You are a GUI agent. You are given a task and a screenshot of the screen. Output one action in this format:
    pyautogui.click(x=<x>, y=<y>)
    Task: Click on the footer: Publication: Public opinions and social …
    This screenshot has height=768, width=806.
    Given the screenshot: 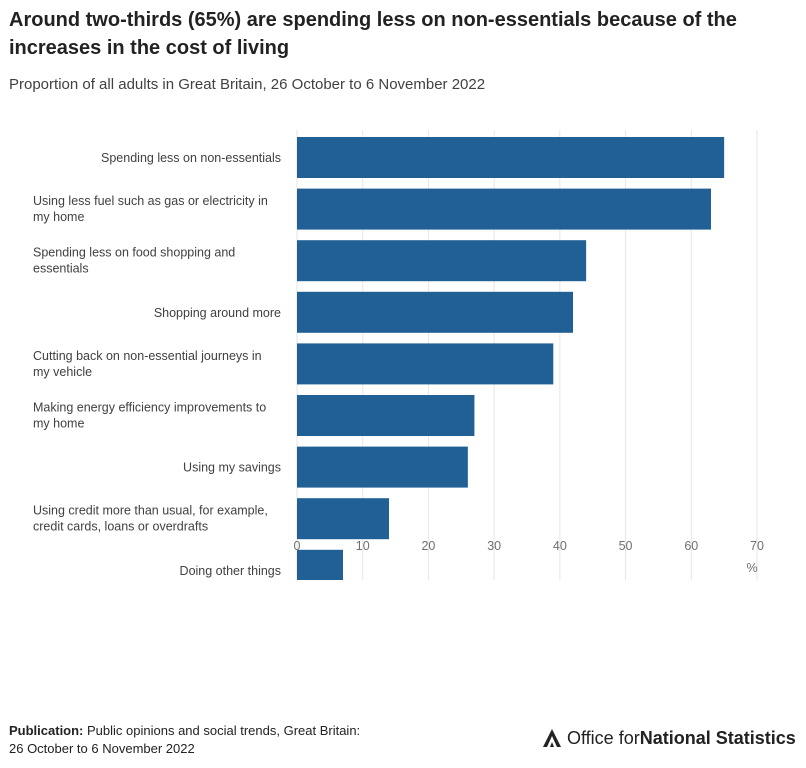 What is the action you would take?
    pyautogui.click(x=184, y=740)
    